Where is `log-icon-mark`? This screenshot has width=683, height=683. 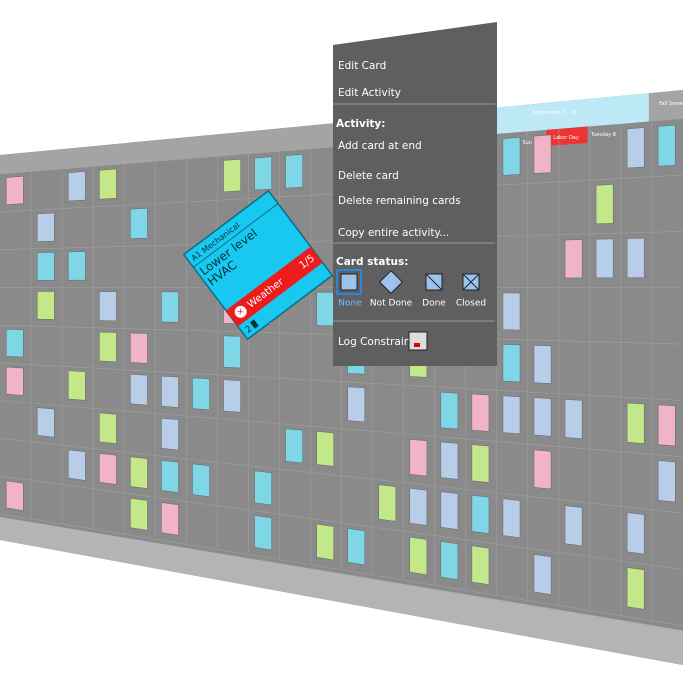 log-icon-mark is located at coordinates (417, 345).